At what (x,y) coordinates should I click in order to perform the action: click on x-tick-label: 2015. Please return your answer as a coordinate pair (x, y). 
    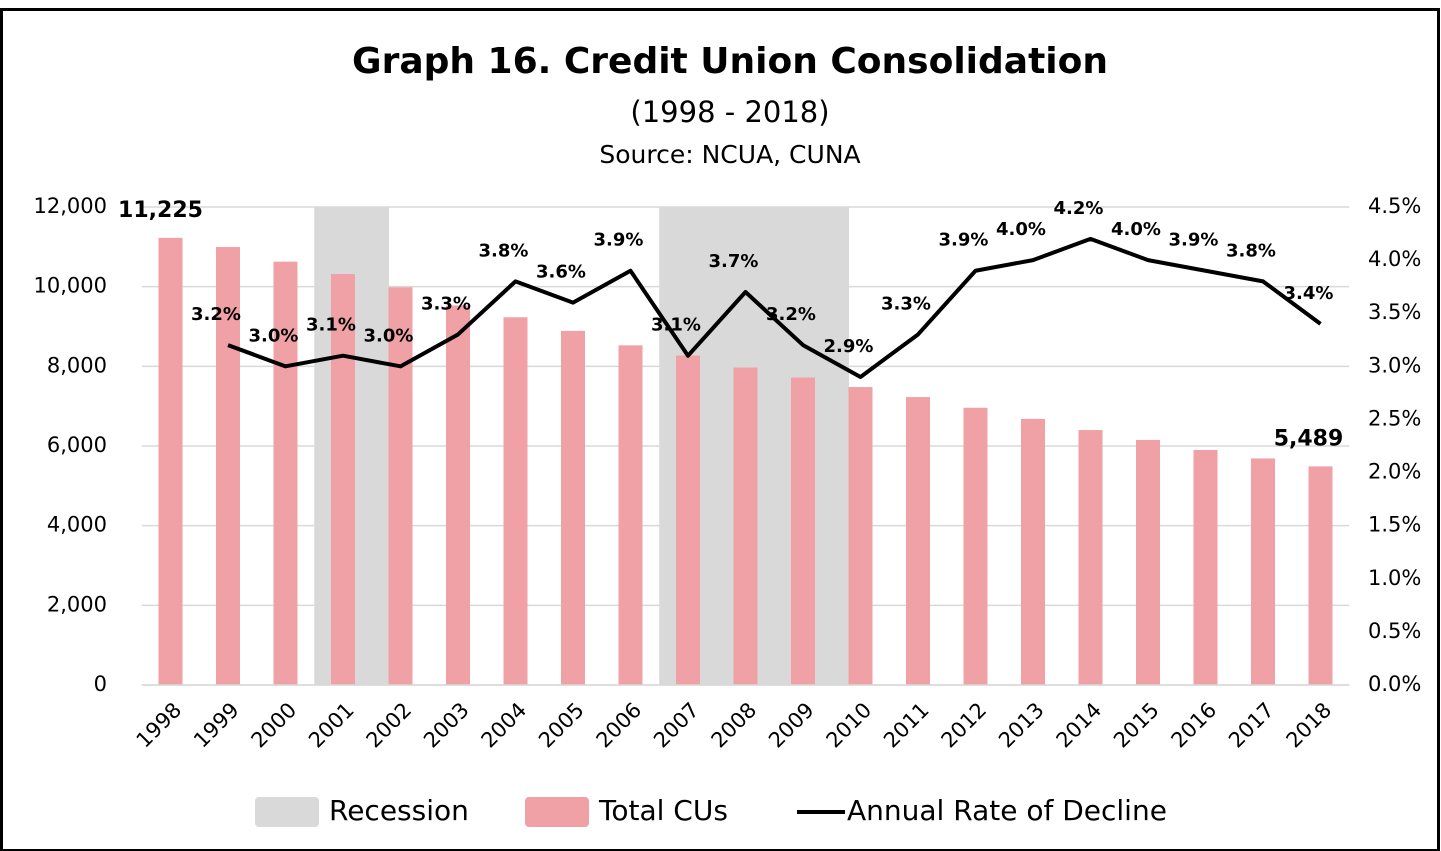
    Looking at the image, I should click on (1136, 725).